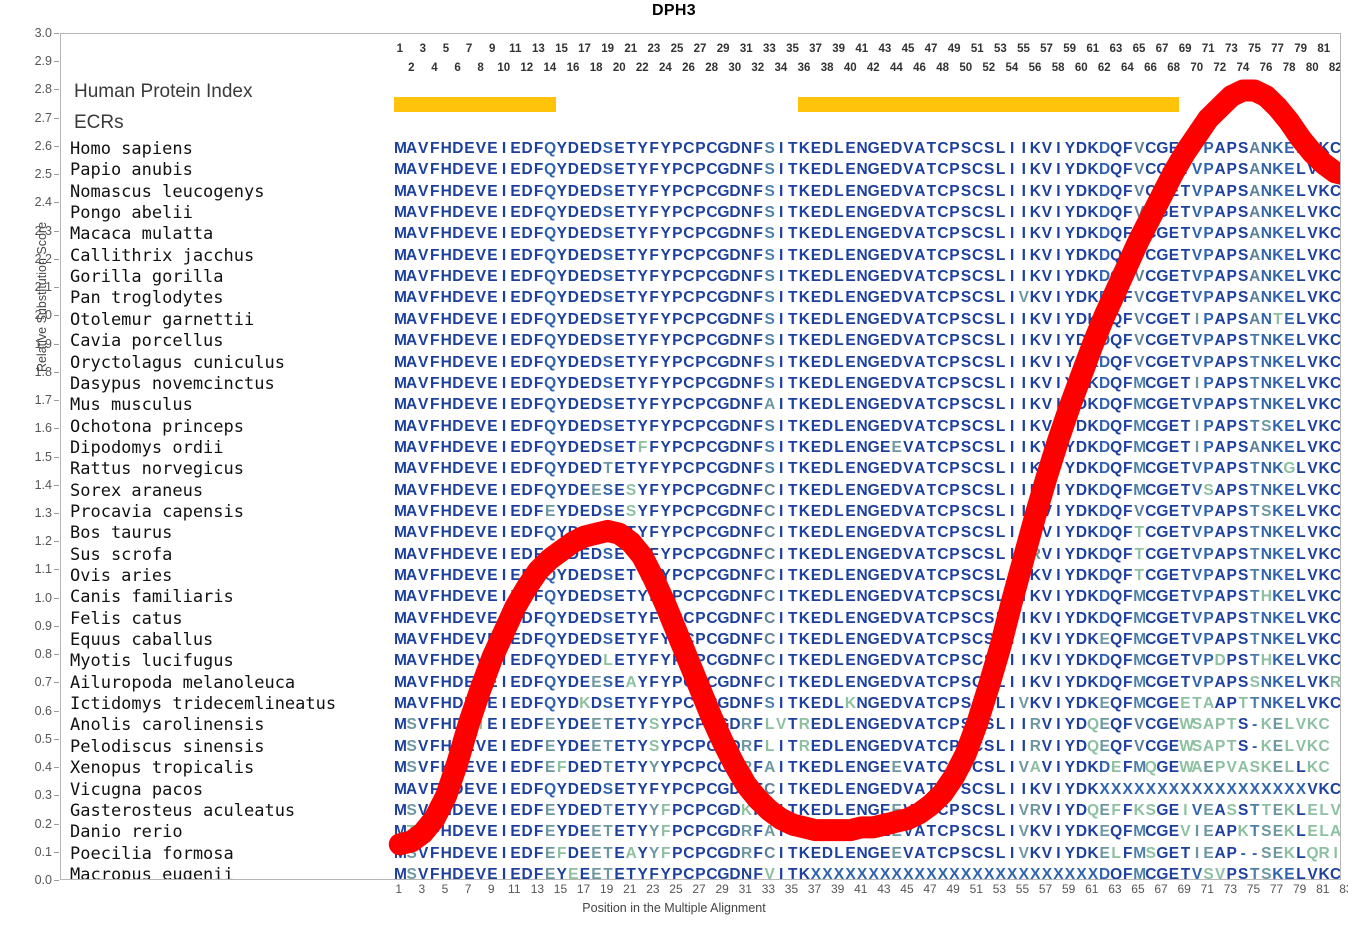  What do you see at coordinates (791, 889) in the screenshot?
I see `x-tick-label: 35` at bounding box center [791, 889].